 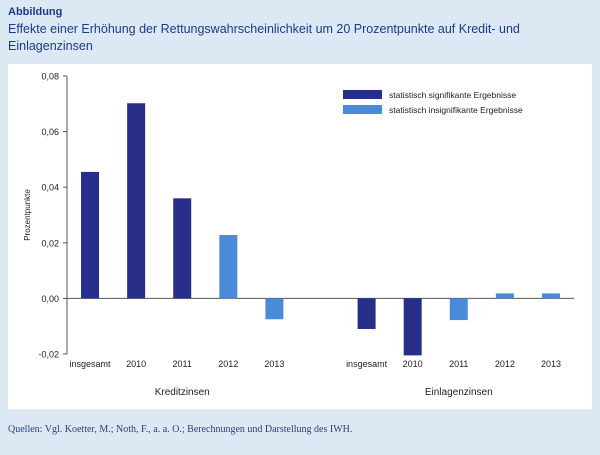 I want to click on bar-einlagenzinsen-2012, so click(x=504, y=296).